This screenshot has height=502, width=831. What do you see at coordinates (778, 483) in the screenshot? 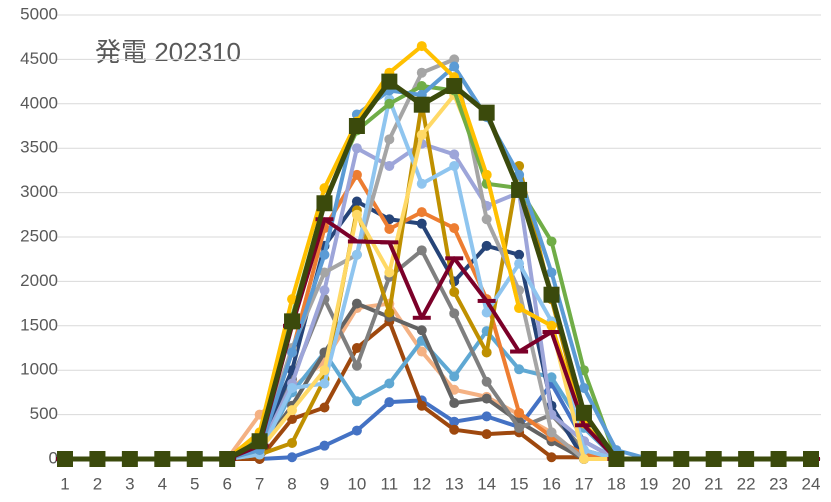
I see `x-tick-label: 23` at bounding box center [778, 483].